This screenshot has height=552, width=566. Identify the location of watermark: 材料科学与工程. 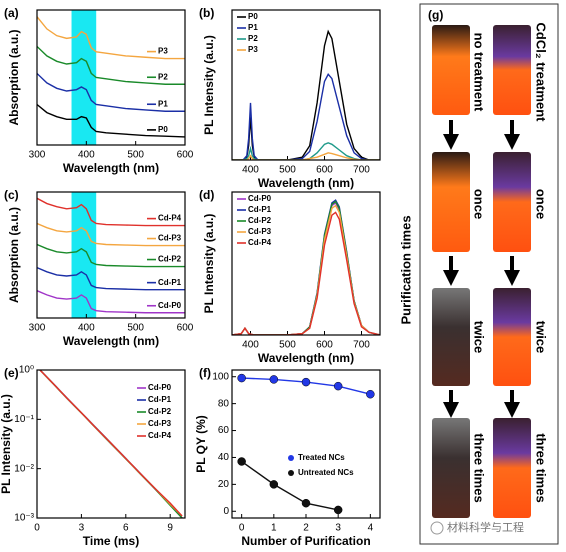
(485, 527).